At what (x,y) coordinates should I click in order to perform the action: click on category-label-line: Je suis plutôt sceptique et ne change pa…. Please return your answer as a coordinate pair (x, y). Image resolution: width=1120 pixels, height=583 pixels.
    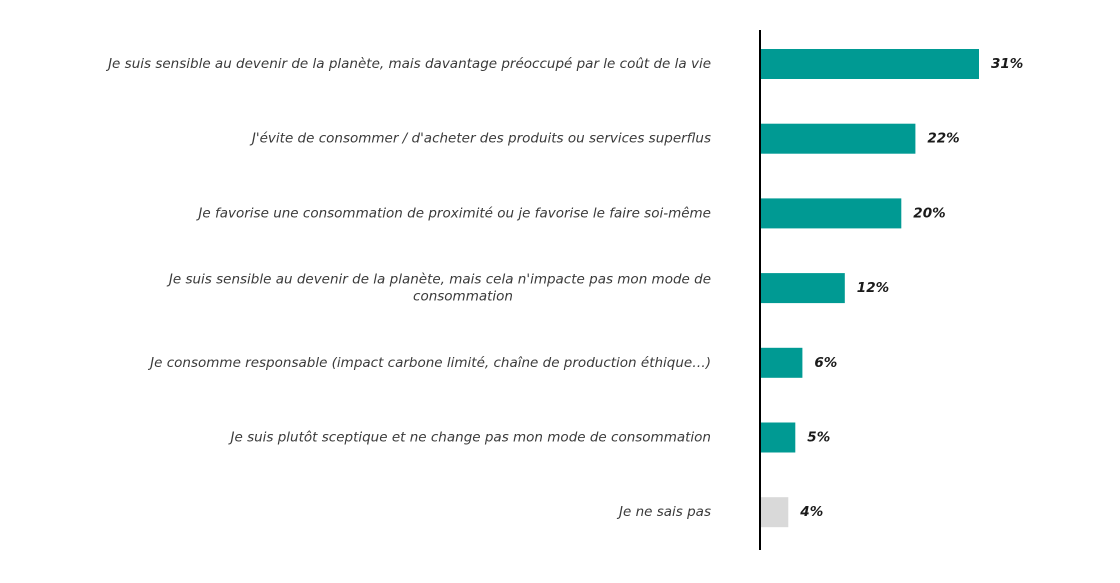
    Looking at the image, I should click on (469, 438).